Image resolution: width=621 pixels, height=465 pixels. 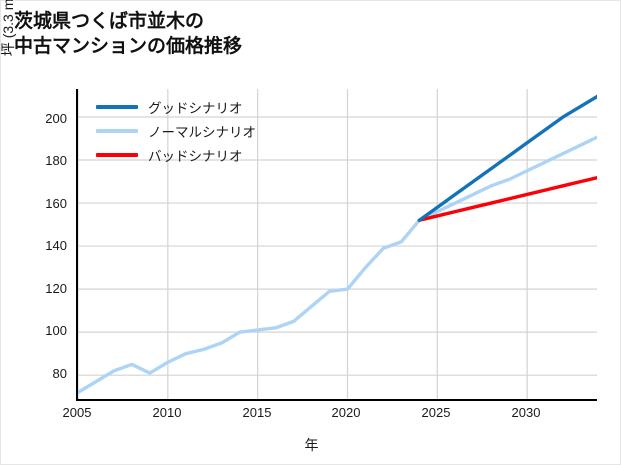 What do you see at coordinates (128, 34) in the screenshot?
I see `chart-title: 茨城県つくば市並木の 中古マンションの価格推移` at bounding box center [128, 34].